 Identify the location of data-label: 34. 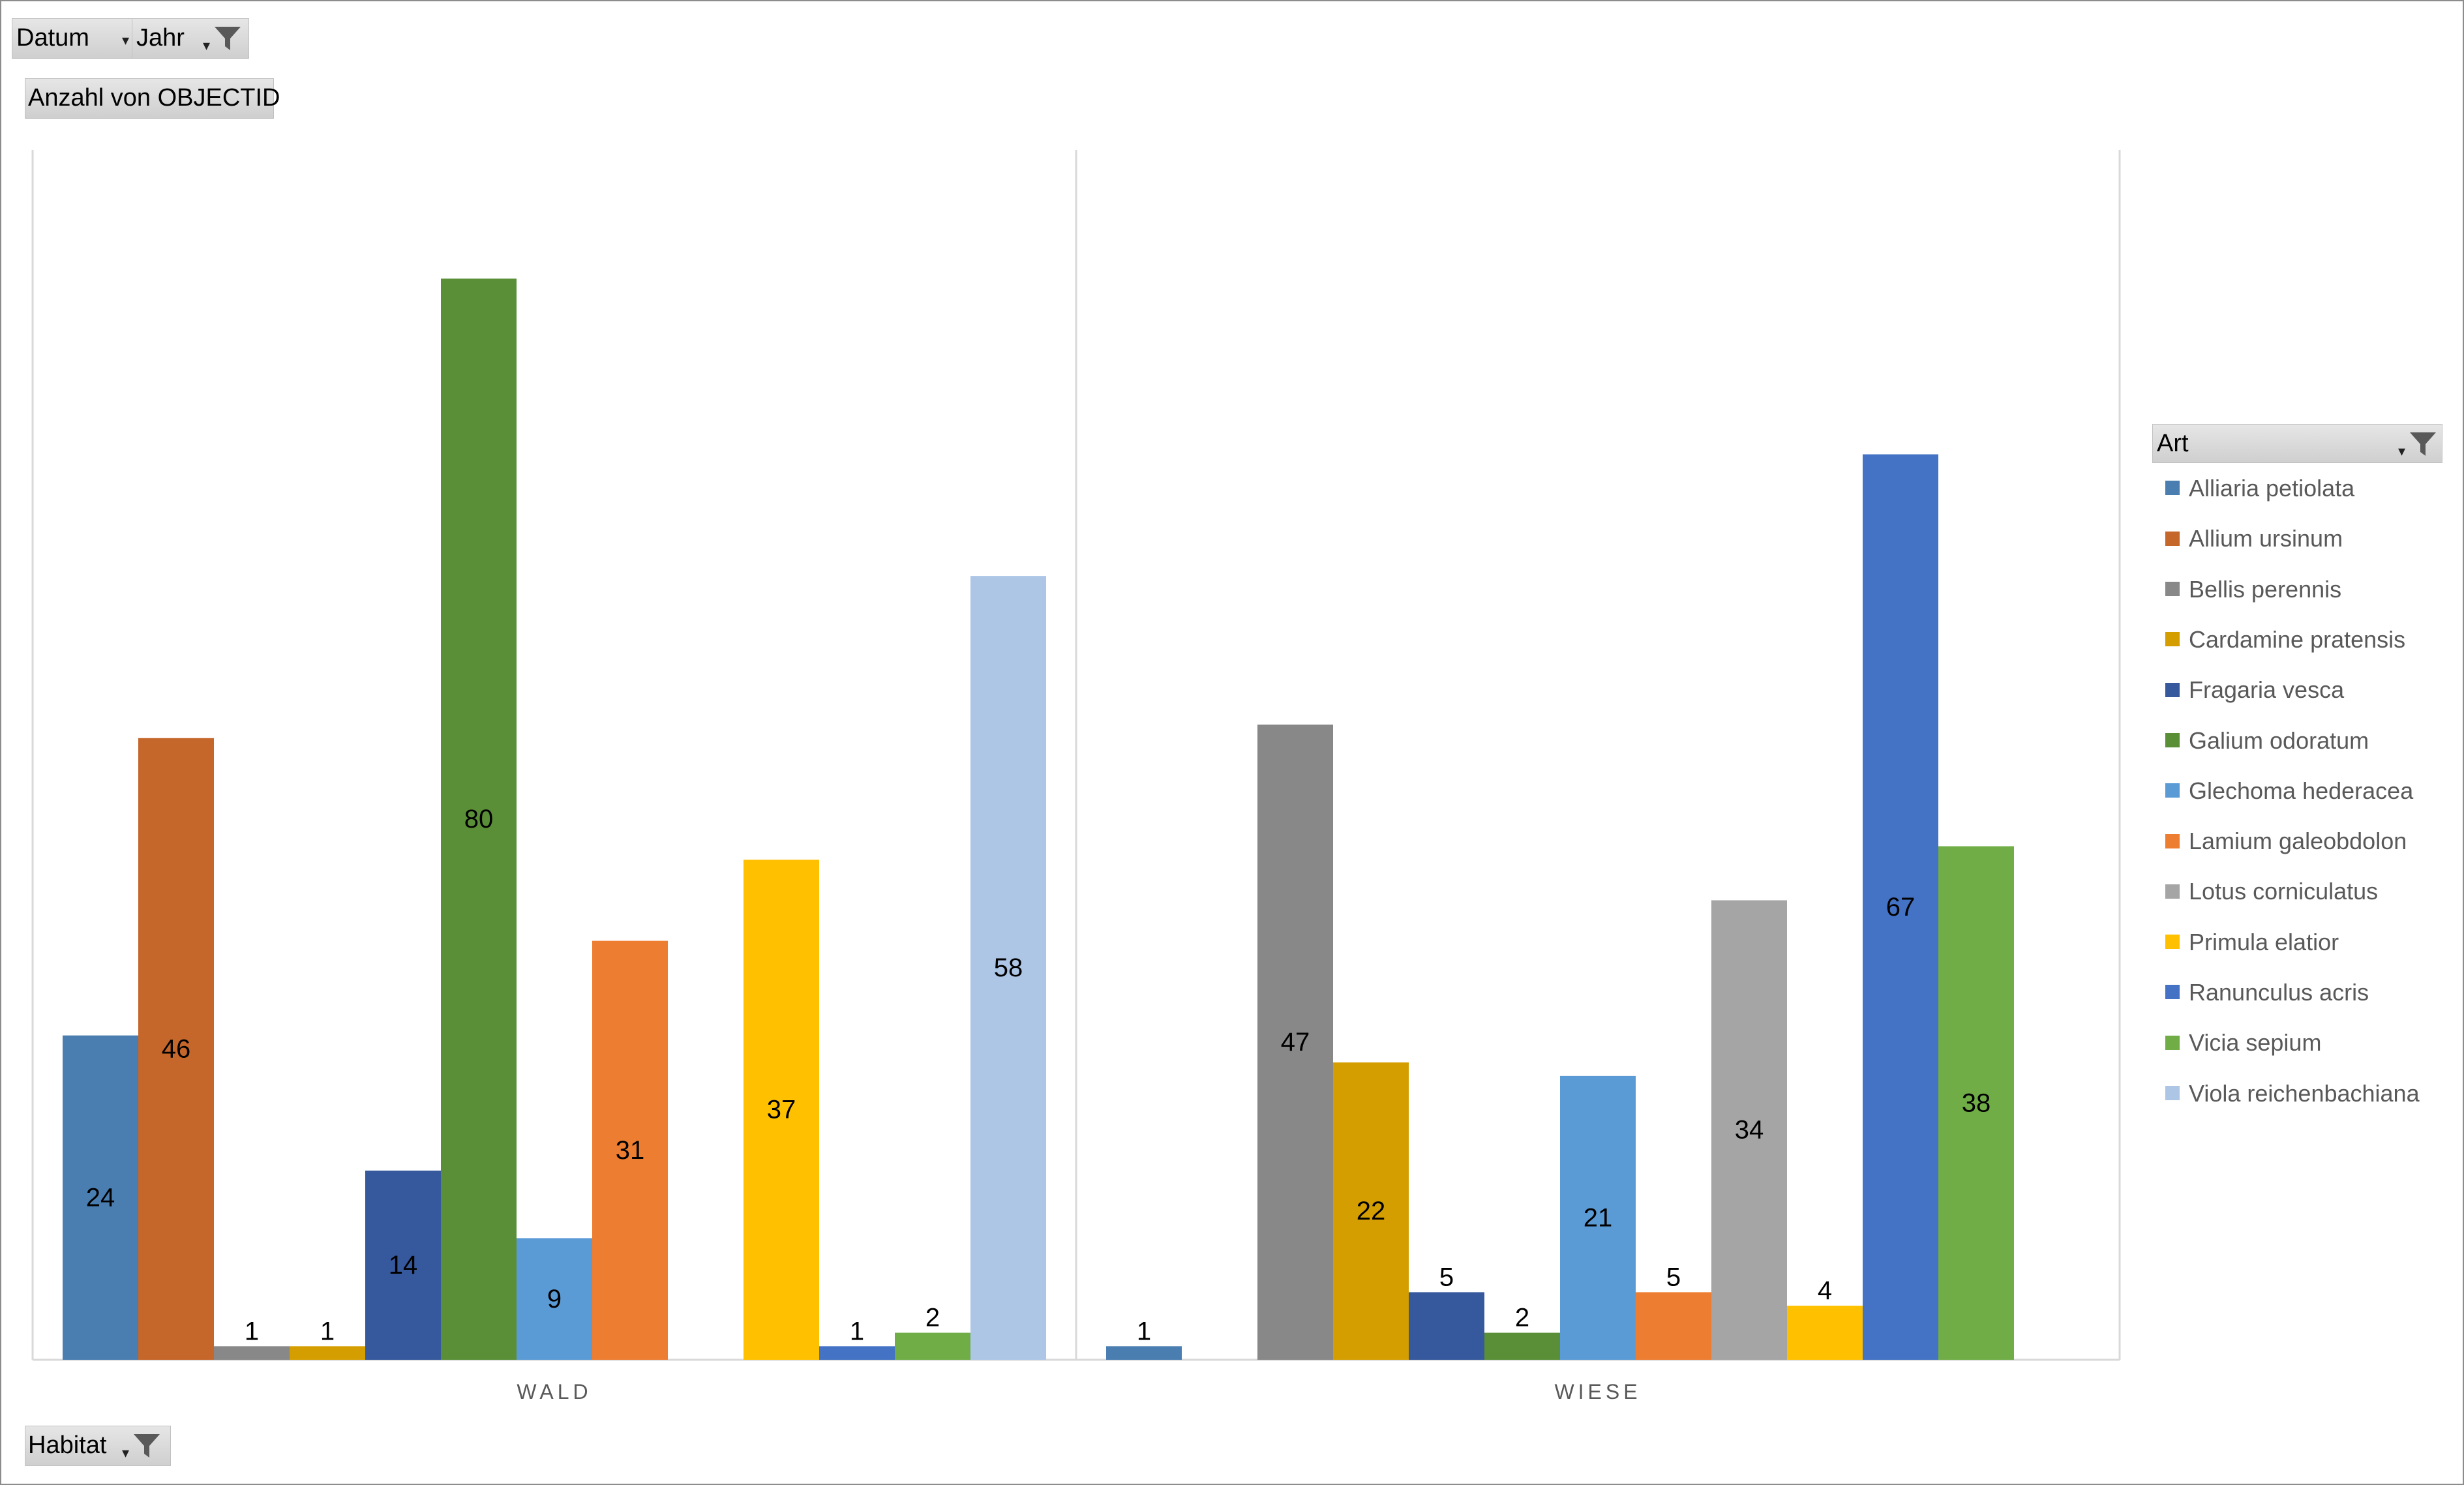
(1750, 1130).